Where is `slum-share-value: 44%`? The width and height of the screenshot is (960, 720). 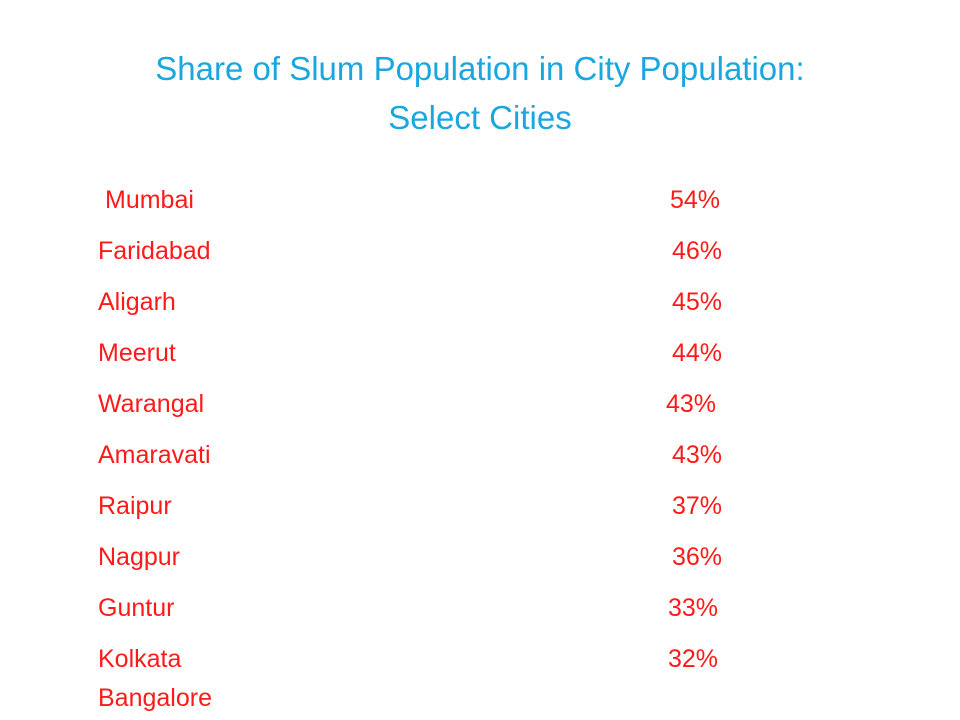
slum-share-value: 44% is located at coordinates (697, 353).